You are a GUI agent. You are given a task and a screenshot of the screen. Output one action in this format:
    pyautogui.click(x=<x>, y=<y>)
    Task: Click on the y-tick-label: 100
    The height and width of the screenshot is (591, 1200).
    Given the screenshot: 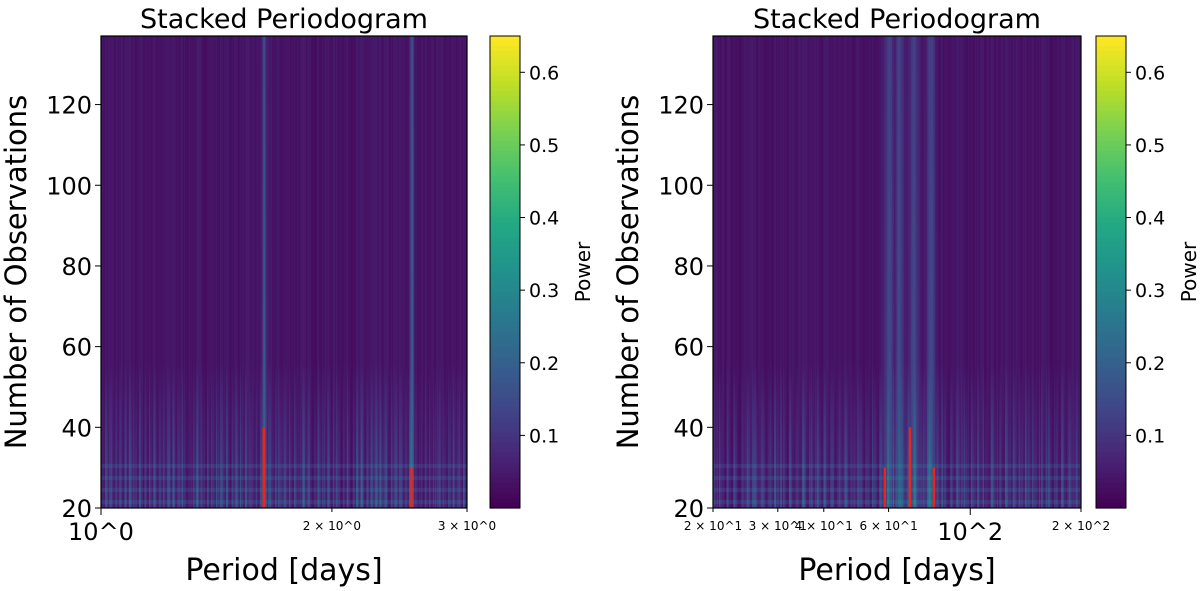 What is the action you would take?
    pyautogui.click(x=69, y=186)
    